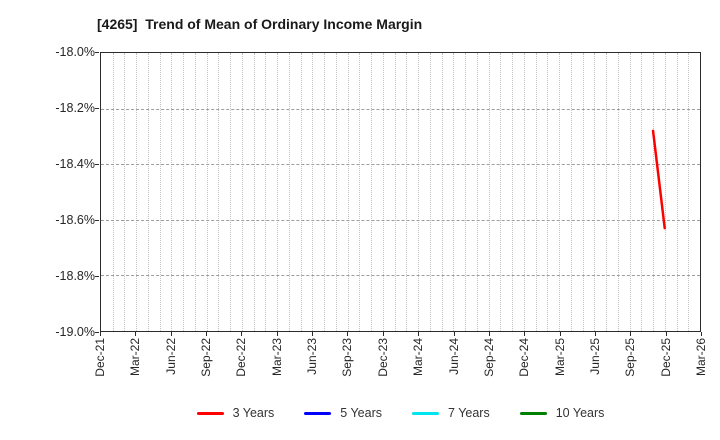 This screenshot has height=440, width=720. I want to click on legend-label: 5 Years, so click(361, 413).